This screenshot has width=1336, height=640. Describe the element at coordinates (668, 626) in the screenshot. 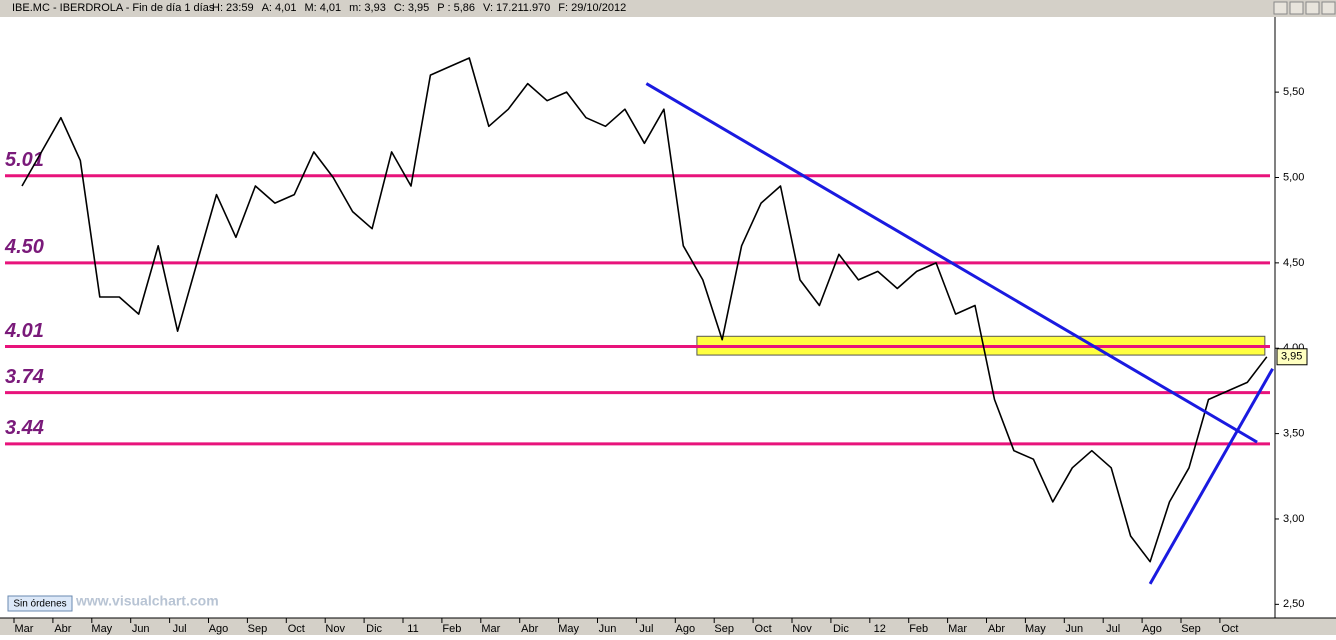

I see `x-axis-bar` at that location.